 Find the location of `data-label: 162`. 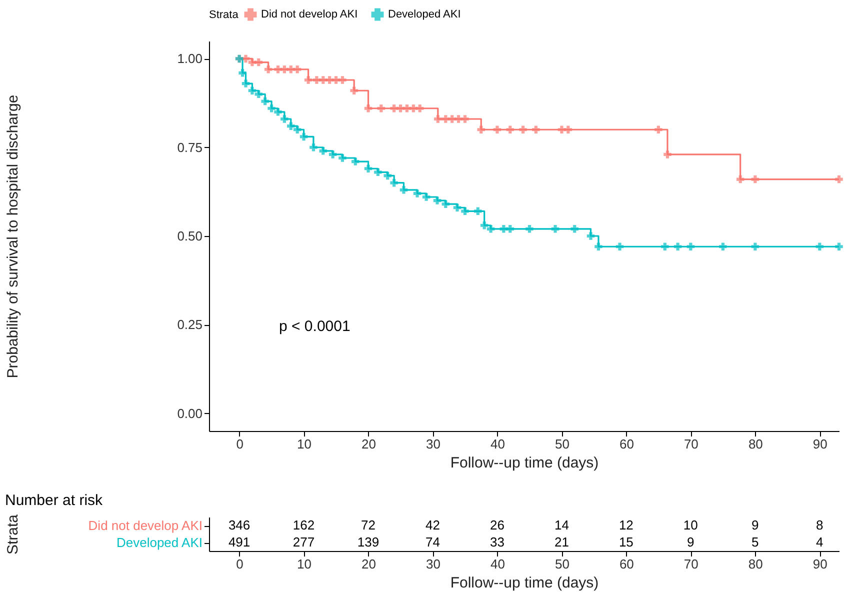

data-label: 162 is located at coordinates (303, 525).